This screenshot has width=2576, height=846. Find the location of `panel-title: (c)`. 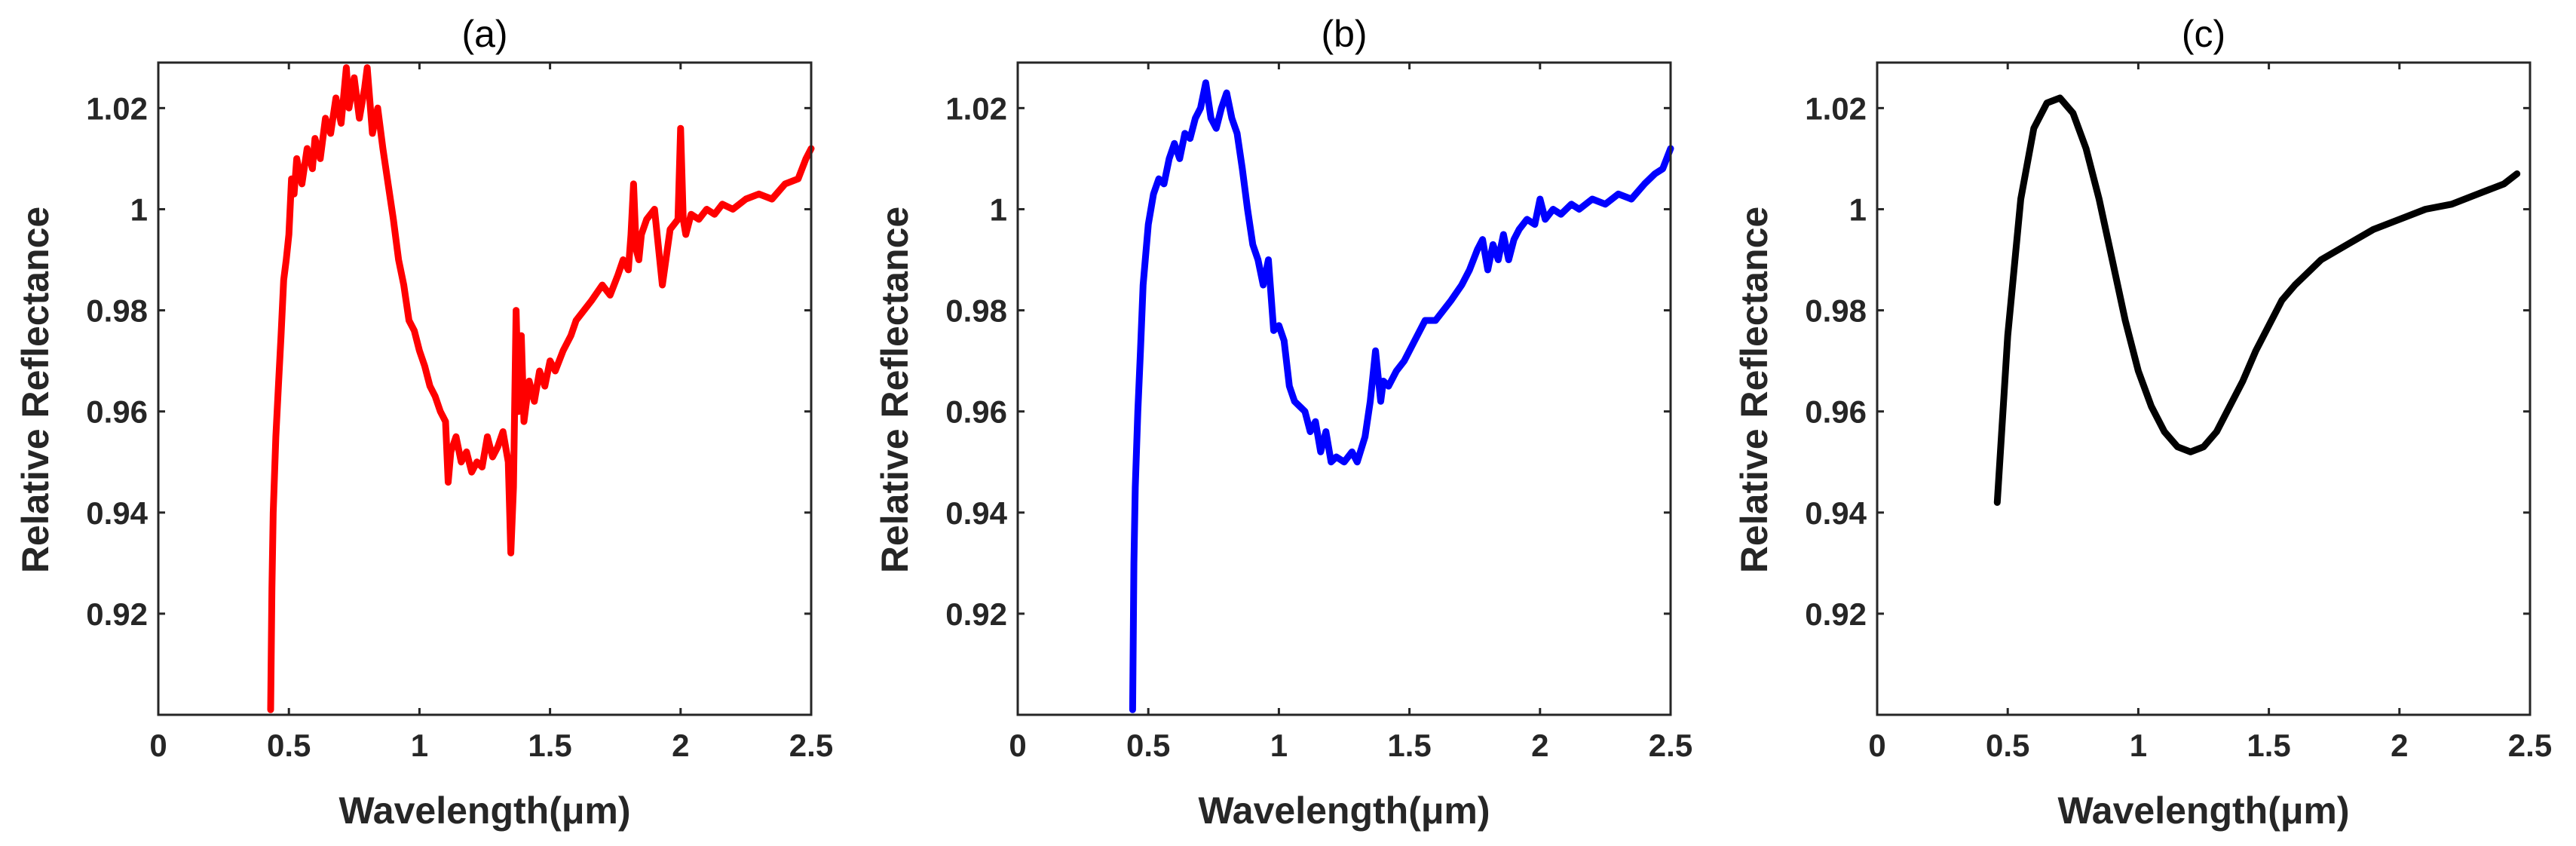

panel-title: (c) is located at coordinates (2203, 34).